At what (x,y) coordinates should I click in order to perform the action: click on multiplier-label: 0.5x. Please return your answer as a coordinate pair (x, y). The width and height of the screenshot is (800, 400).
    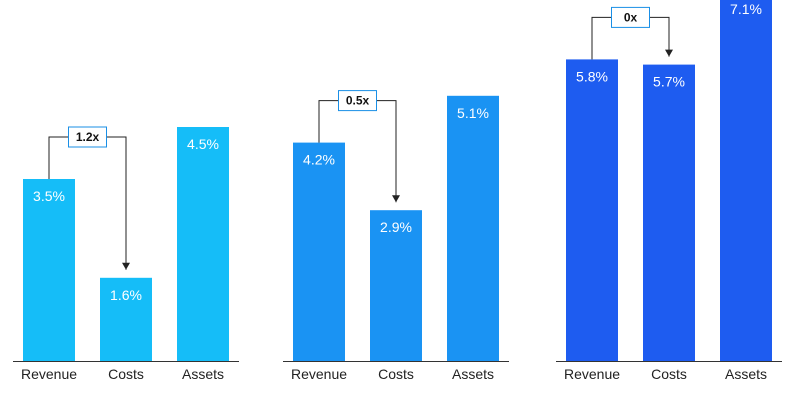
    Looking at the image, I should click on (358, 101).